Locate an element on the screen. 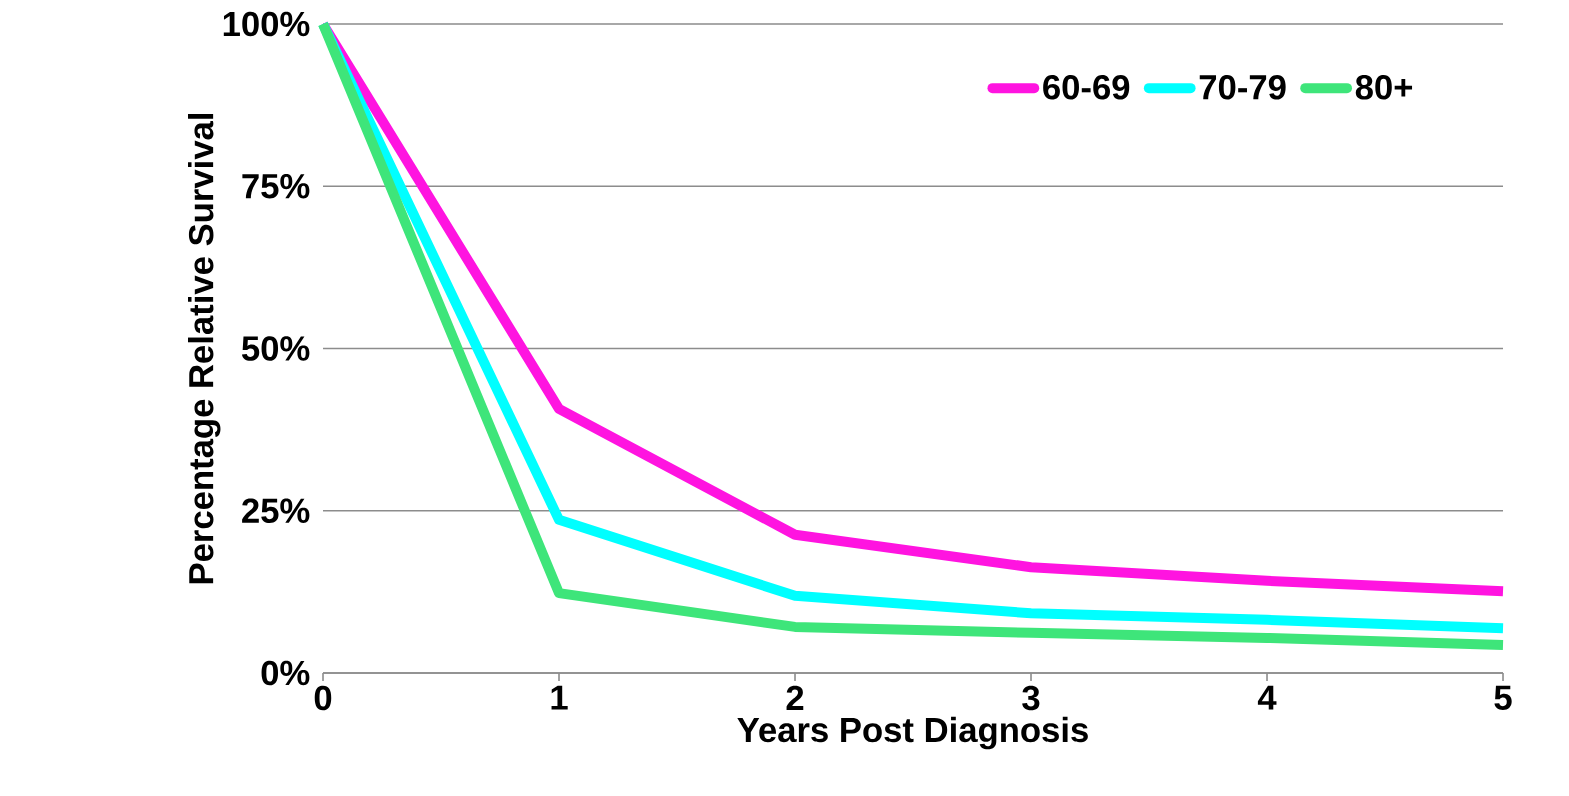 Image resolution: width=1569 pixels, height=796 pixels. y-tick-label: 25% is located at coordinates (276, 511).